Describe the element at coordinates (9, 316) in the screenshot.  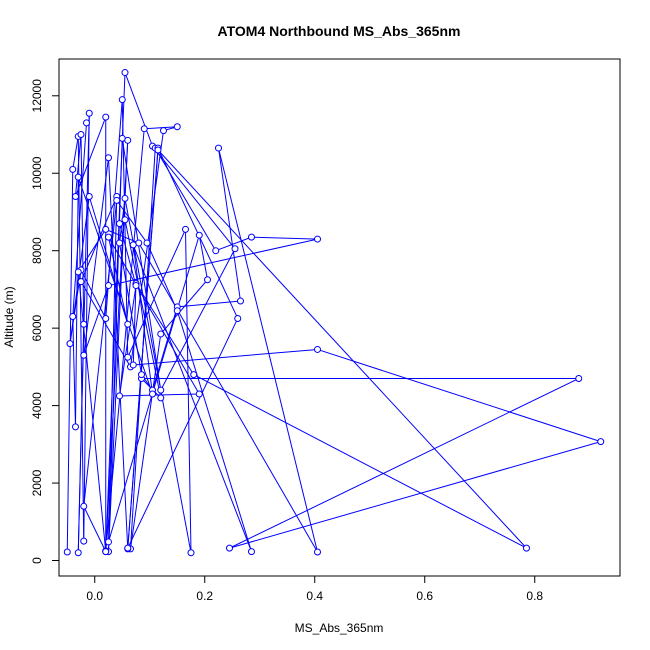
I see `y-axis-label: Altitude (m)` at that location.